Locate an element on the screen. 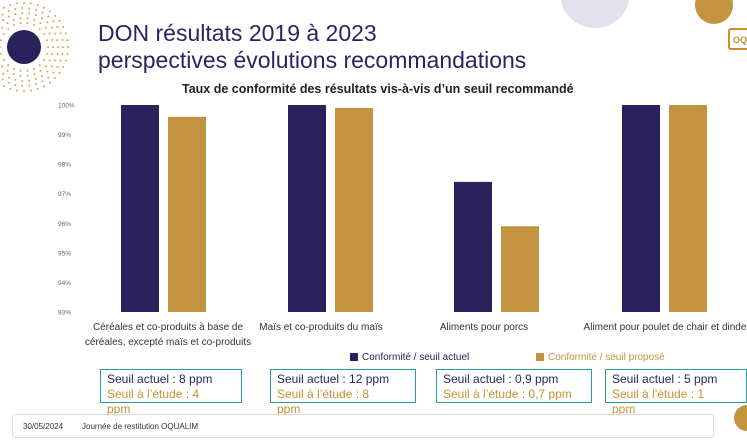 This screenshot has height=448, width=747. footer-event: Journée de restitution OQUALIM is located at coordinates (140, 426).